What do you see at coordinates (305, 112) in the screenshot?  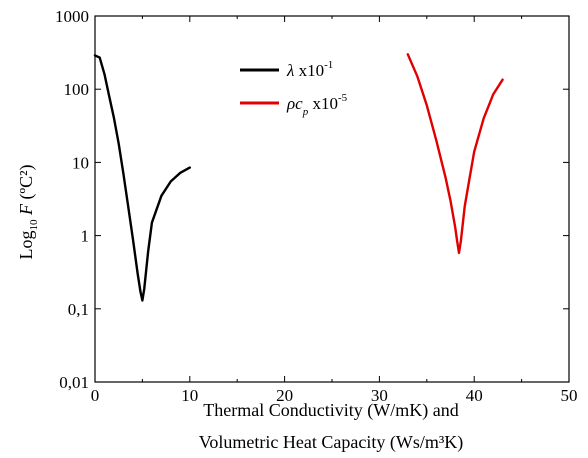 I see `legend-rhocp-subscript: p` at bounding box center [305, 112].